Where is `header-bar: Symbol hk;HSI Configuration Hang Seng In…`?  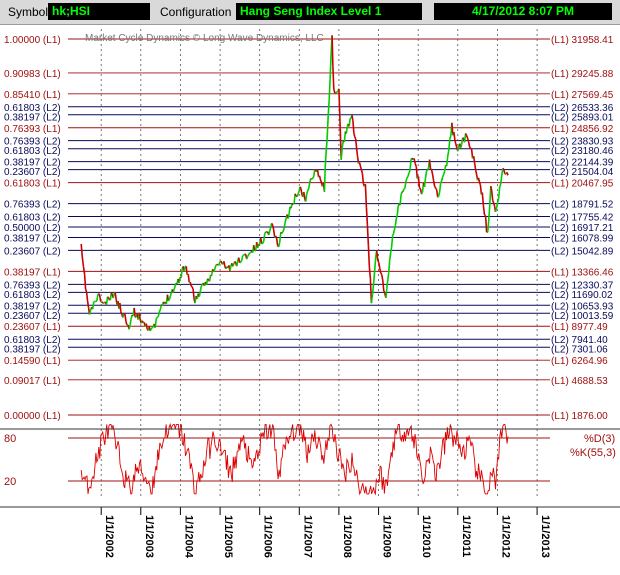 header-bar: Symbol hk;HSI Configuration Hang Seng In… is located at coordinates (310, 12).